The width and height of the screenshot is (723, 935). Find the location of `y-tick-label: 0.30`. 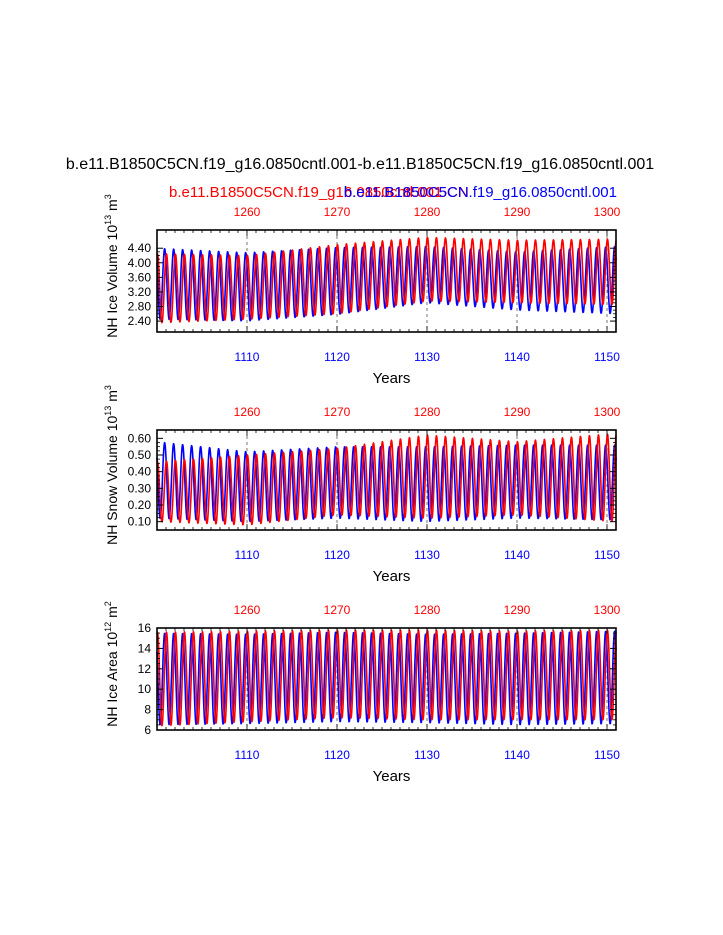

y-tick-label: 0.30 is located at coordinates (140, 488).